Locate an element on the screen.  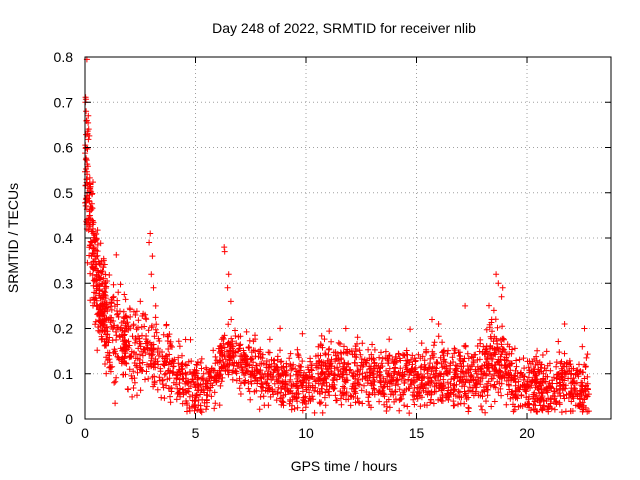
y-tick-label: 0.3 is located at coordinates (64, 283).